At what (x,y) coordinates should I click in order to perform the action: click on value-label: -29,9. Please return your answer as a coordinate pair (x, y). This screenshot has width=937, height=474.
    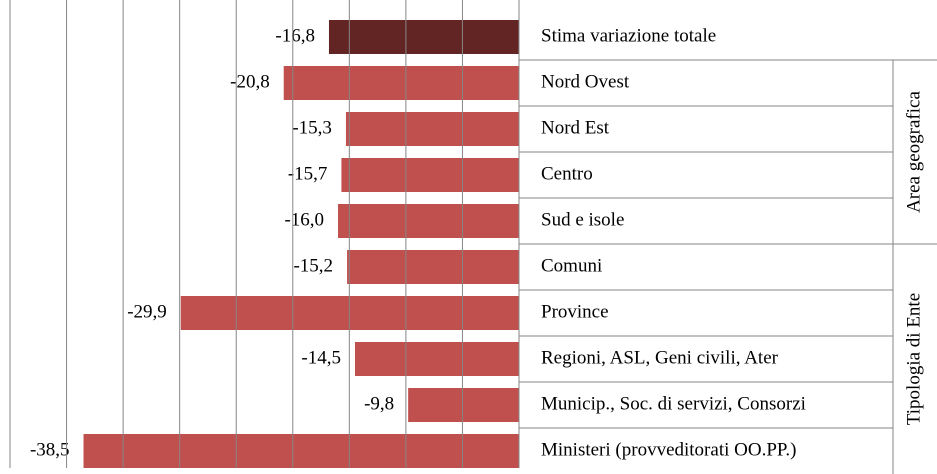
    Looking at the image, I should click on (147, 311).